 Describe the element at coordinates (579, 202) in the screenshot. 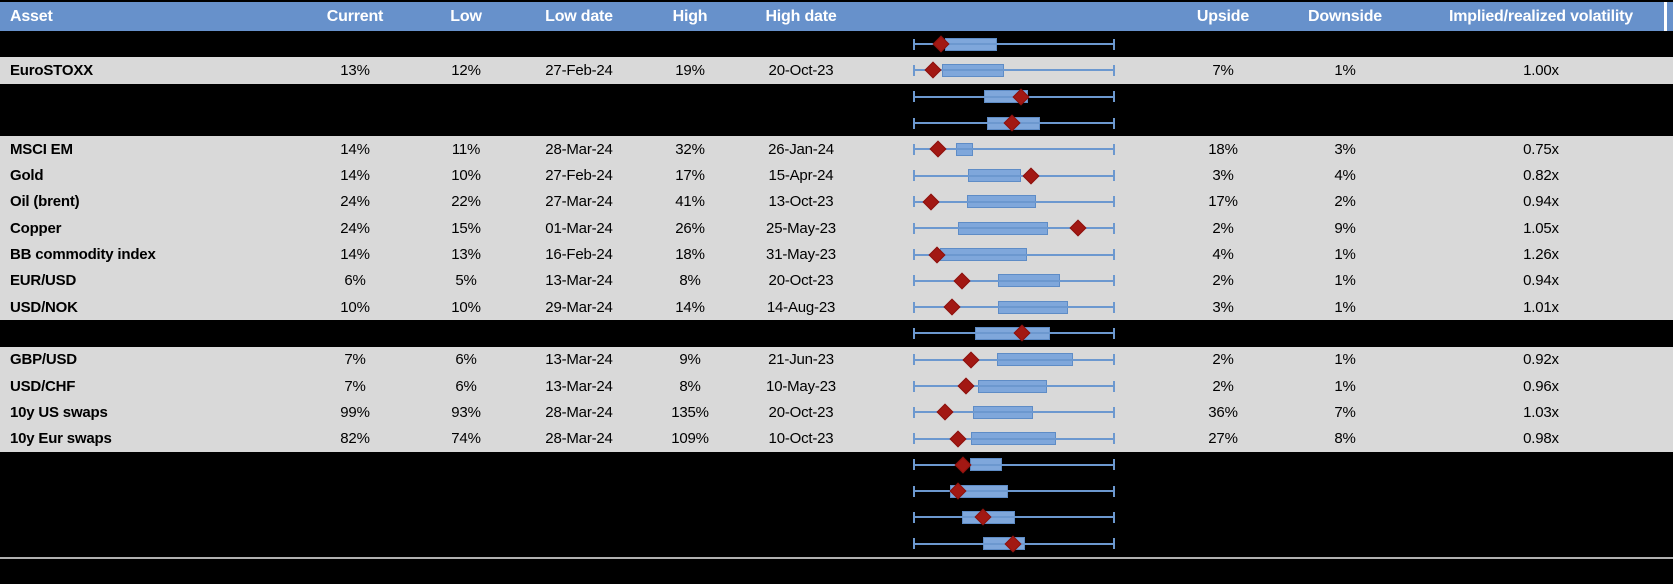

I see `low-date-cell: 27-Mar-24` at that location.